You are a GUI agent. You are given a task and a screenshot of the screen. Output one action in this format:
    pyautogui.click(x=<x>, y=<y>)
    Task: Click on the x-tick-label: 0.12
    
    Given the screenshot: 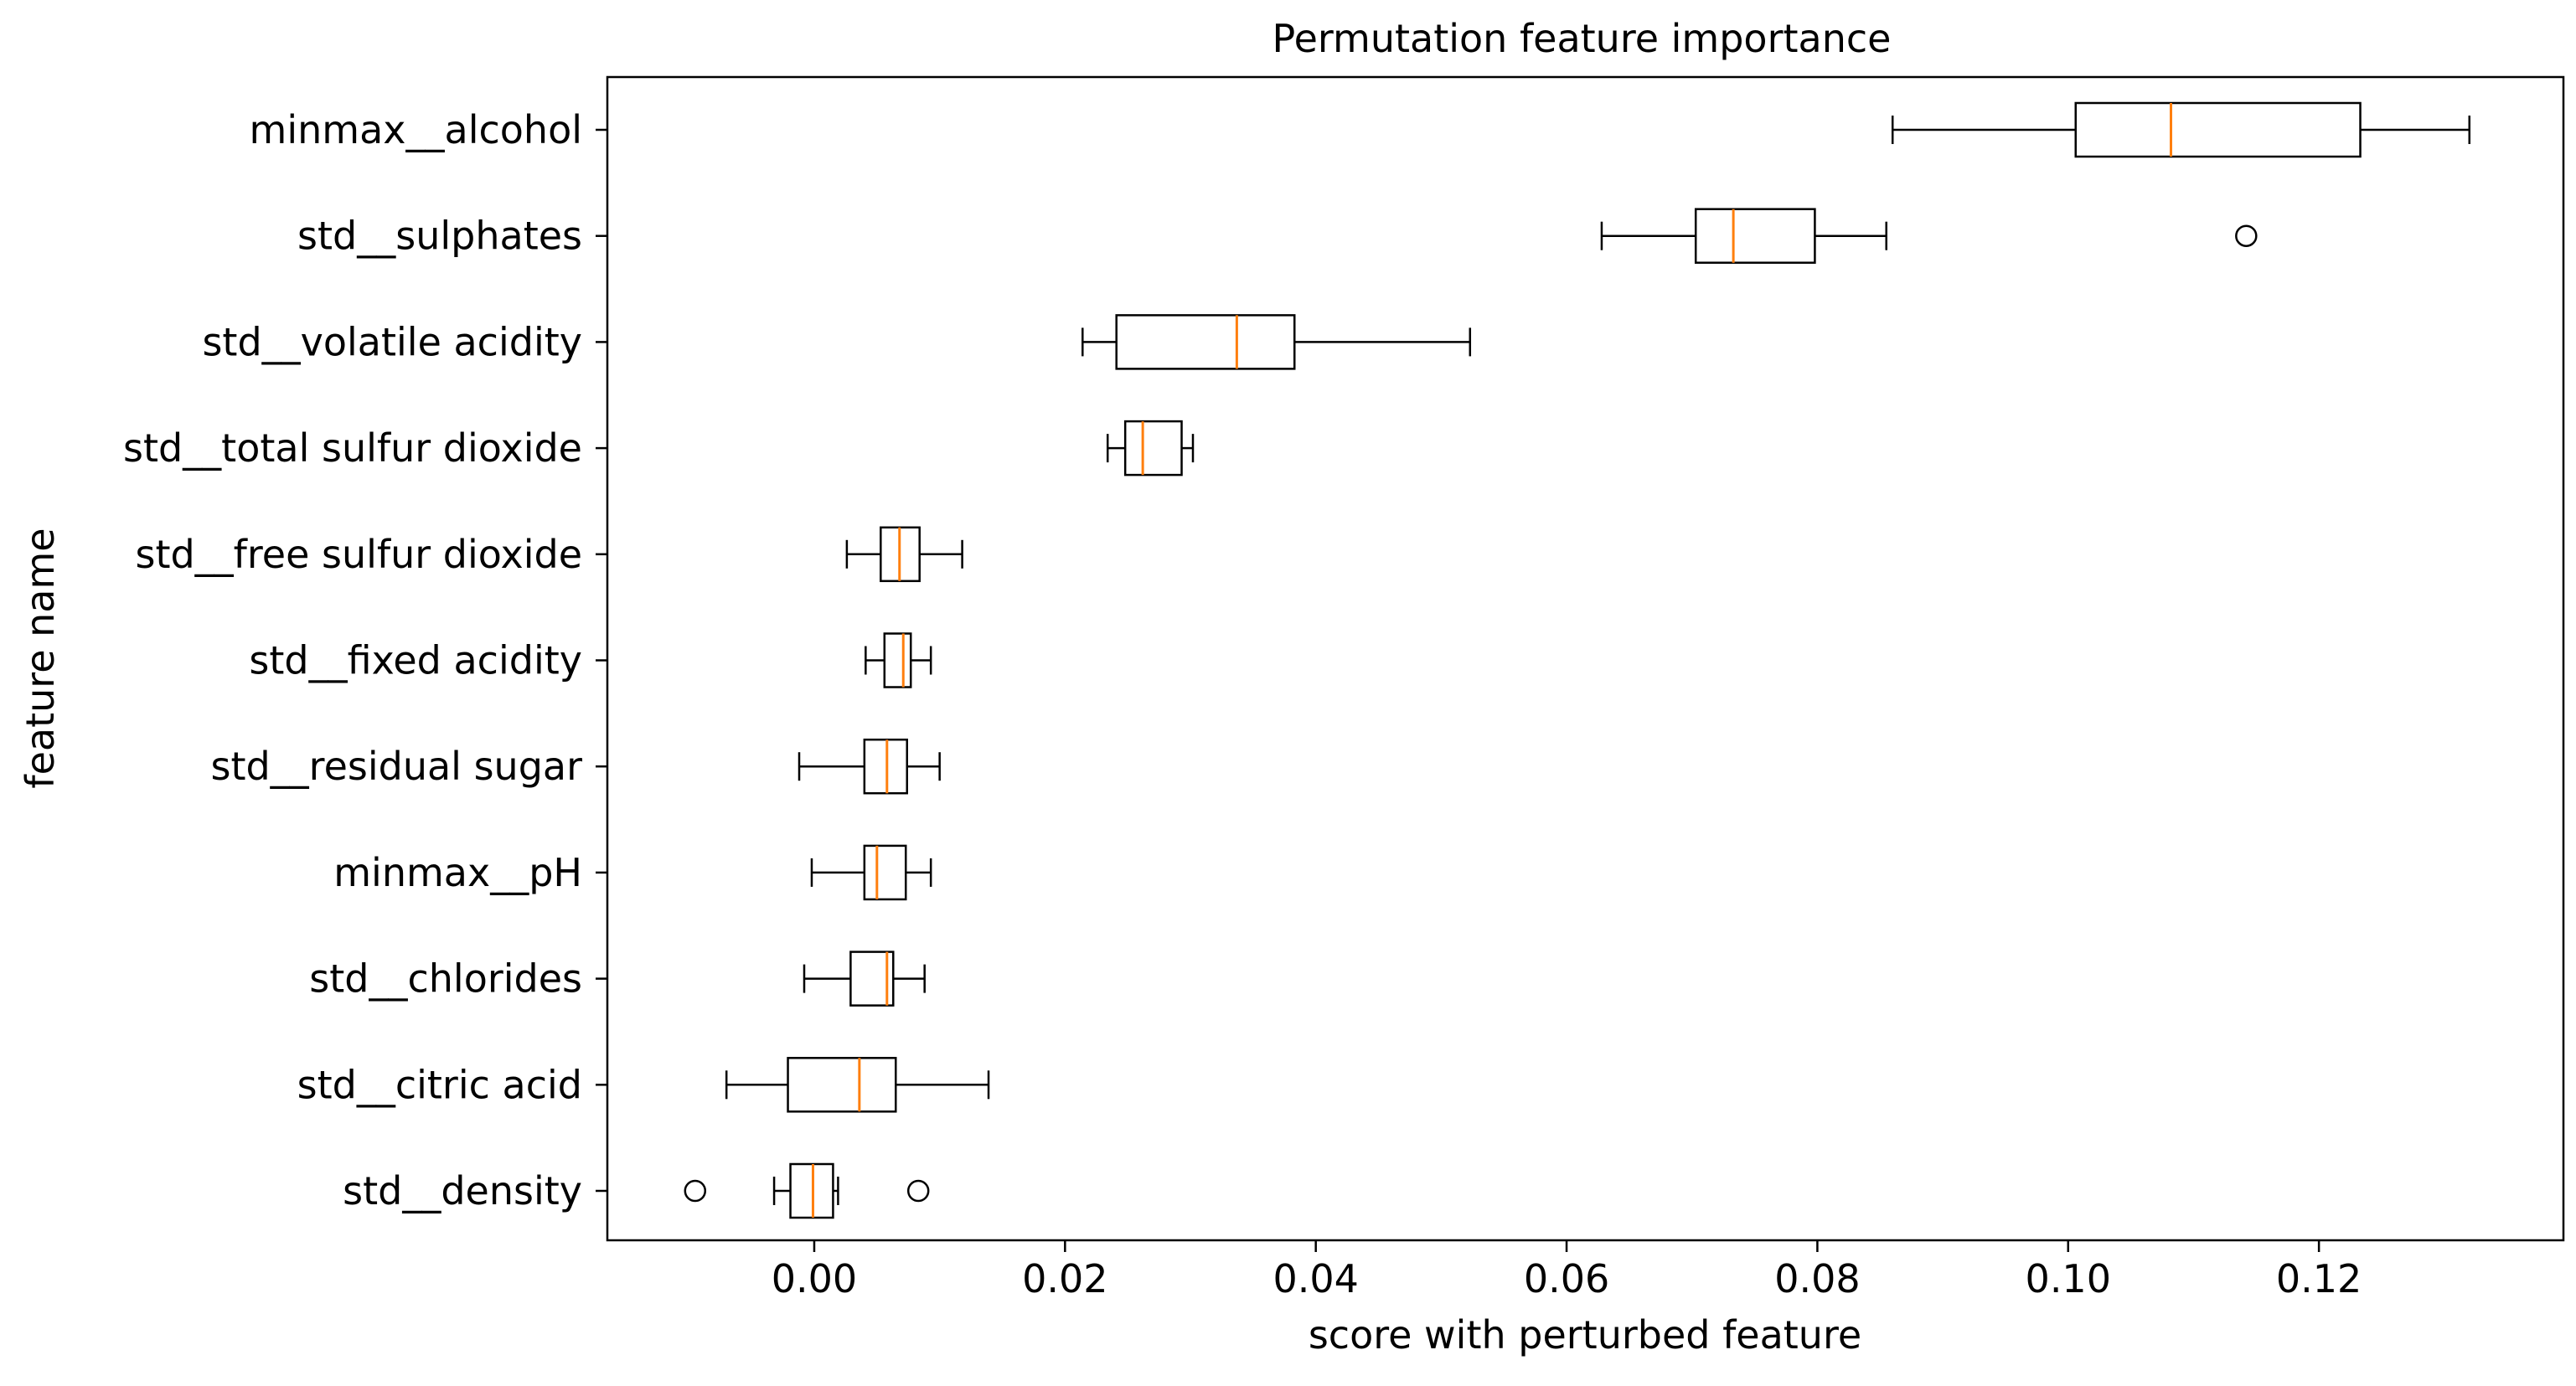 What is the action you would take?
    pyautogui.click(x=2319, y=1278)
    